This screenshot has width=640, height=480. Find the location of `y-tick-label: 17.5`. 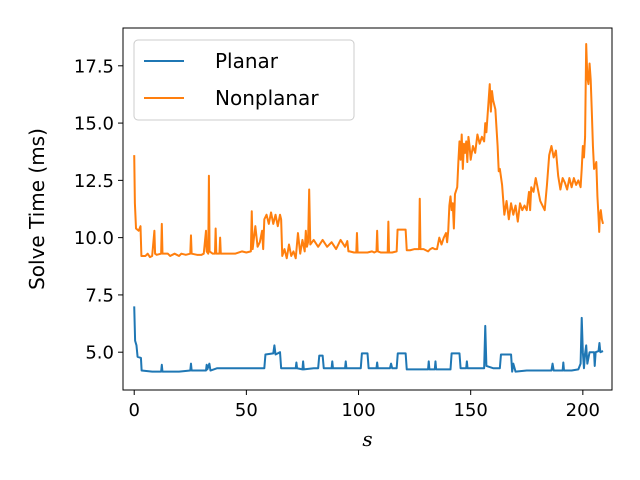

y-tick-label: 17.5 is located at coordinates (94, 66).